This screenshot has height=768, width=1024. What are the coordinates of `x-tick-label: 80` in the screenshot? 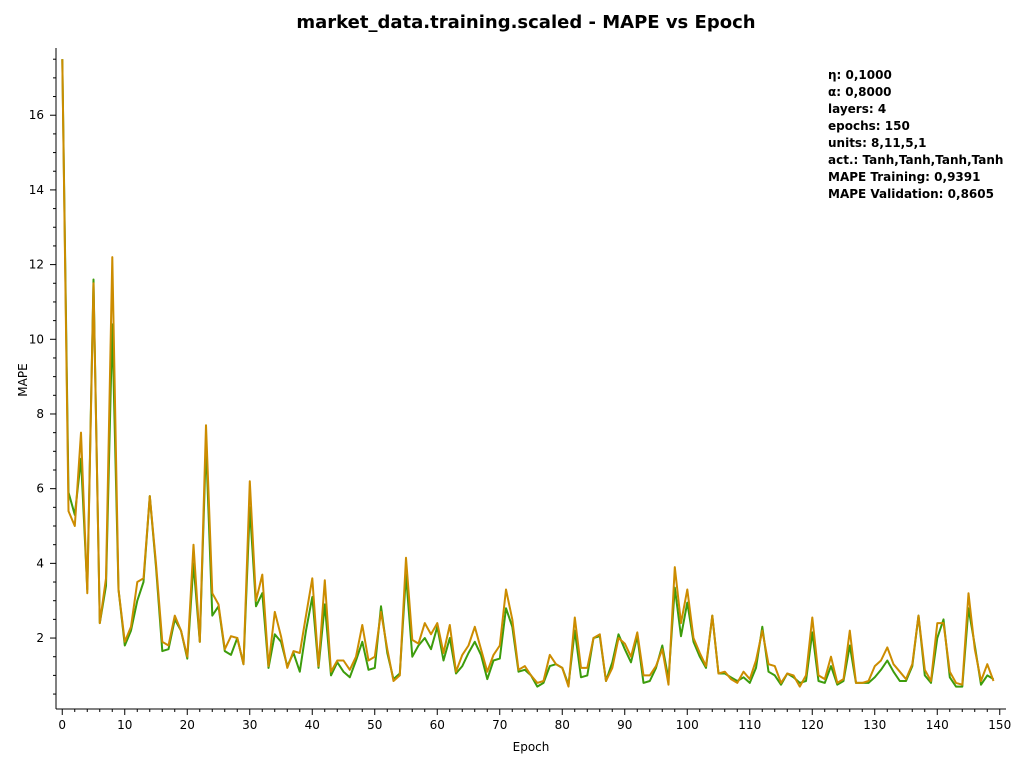 It's located at (562, 725).